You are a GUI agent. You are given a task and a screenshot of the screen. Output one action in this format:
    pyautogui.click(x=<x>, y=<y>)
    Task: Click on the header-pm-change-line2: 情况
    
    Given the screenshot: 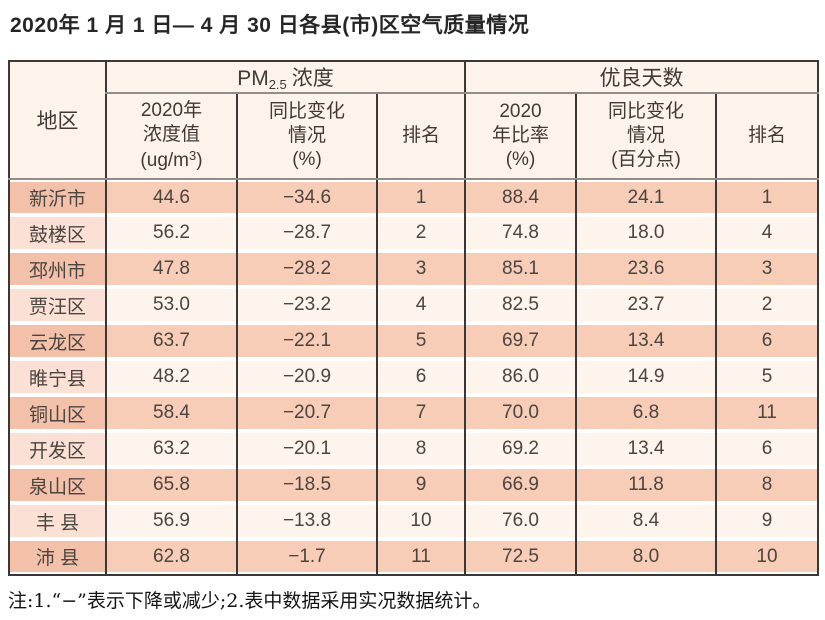 What is the action you would take?
    pyautogui.click(x=306, y=135)
    